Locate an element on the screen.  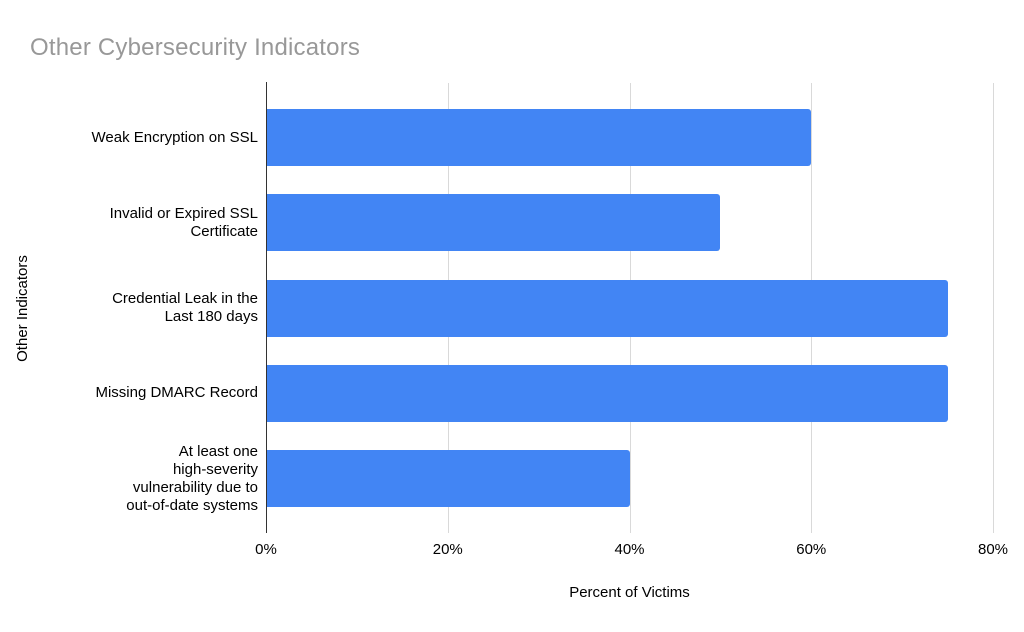
category-label: Credential Leak in the Last 180 days is located at coordinates (185, 307).